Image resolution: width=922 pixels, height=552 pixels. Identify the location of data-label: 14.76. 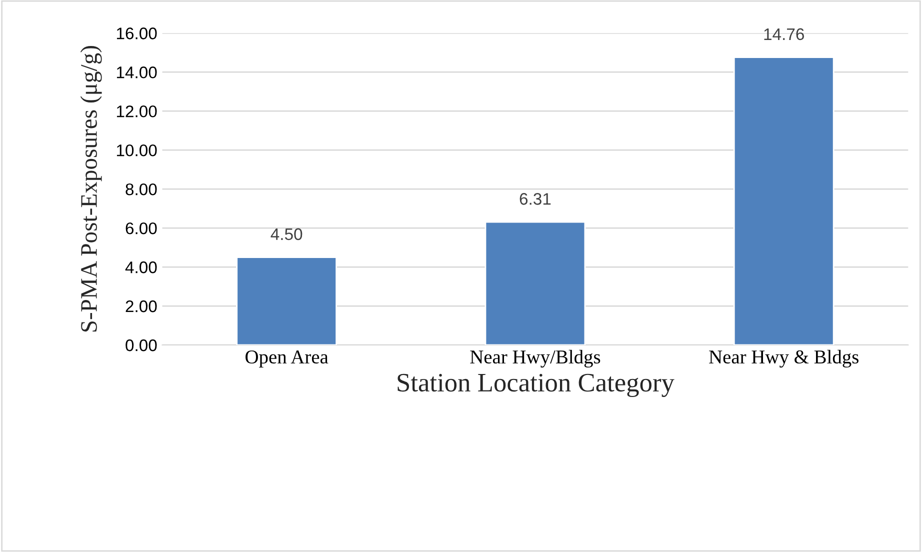
(784, 34).